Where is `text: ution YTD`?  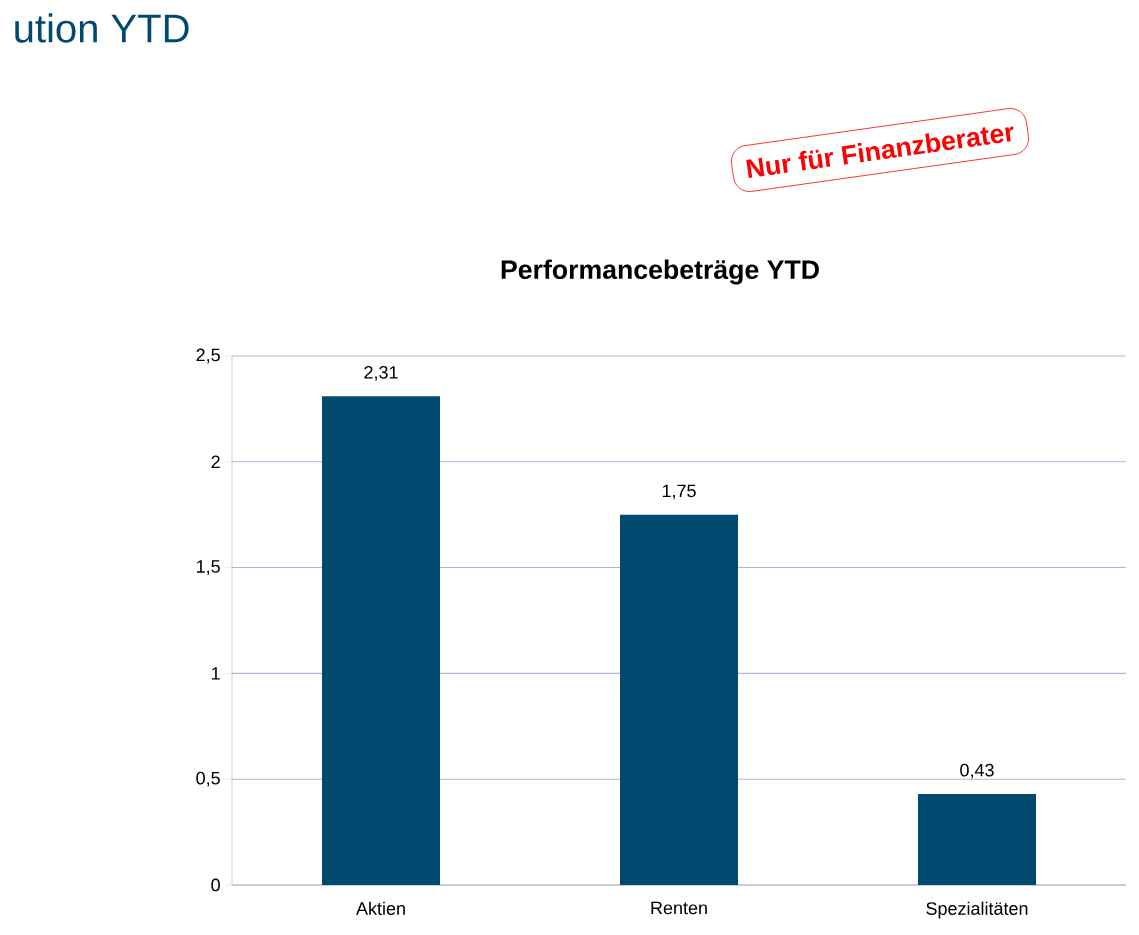
text: ution YTD is located at coordinates (102, 28).